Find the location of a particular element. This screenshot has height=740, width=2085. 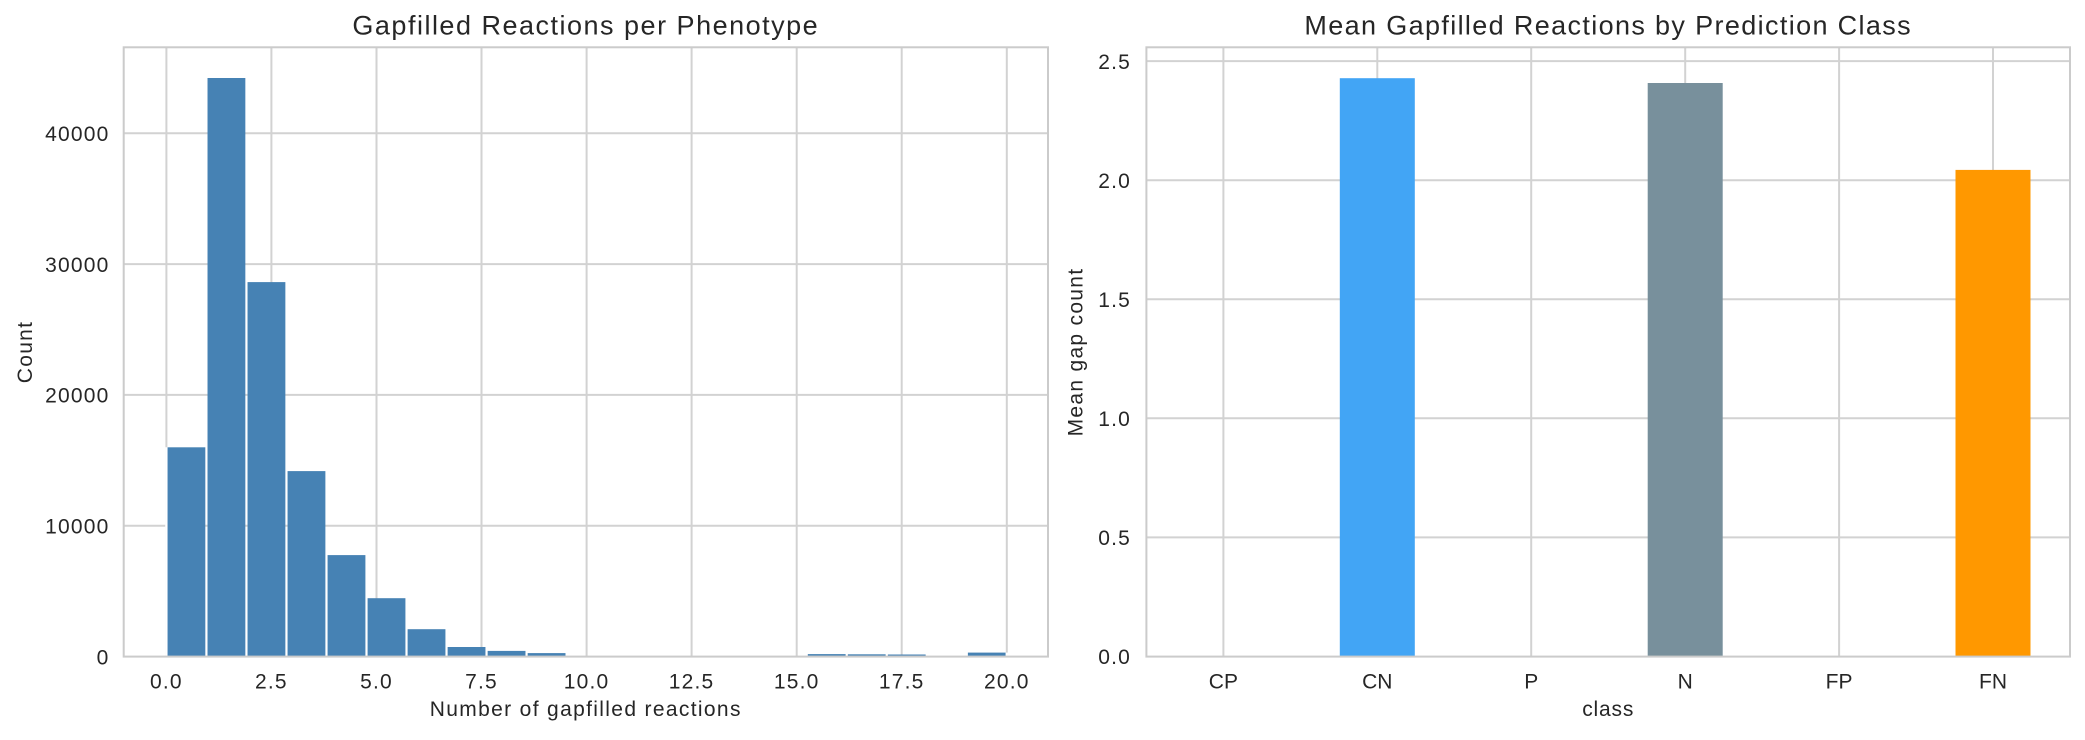

svg-text: 1.0 is located at coordinates (1114, 419).